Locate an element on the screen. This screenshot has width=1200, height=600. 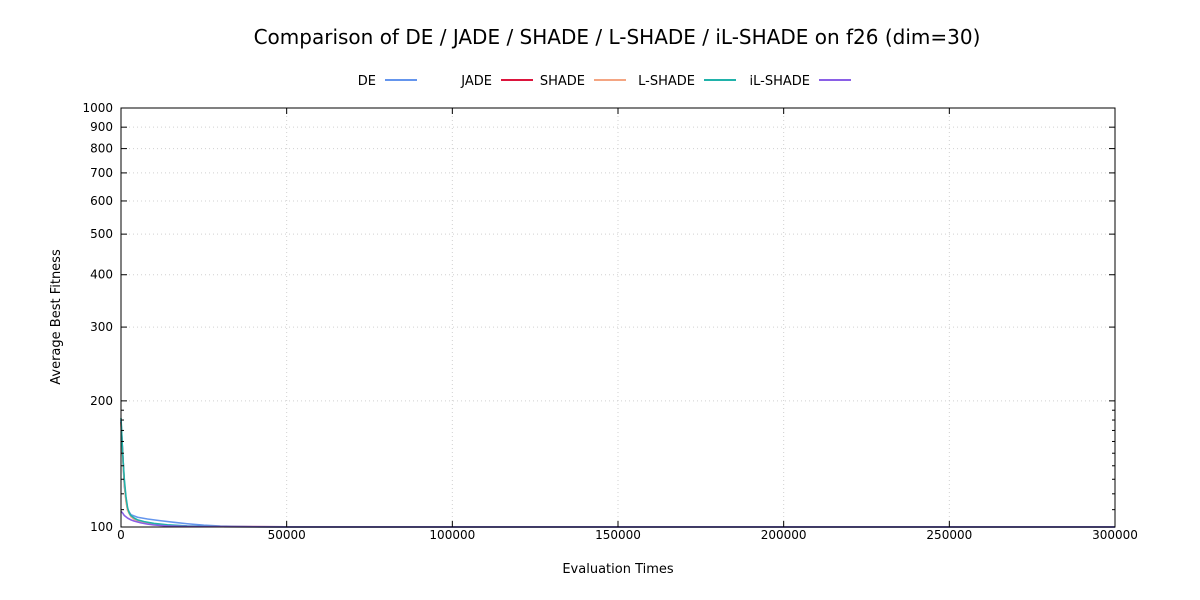
x-tick-label: 50000 is located at coordinates (287, 535).